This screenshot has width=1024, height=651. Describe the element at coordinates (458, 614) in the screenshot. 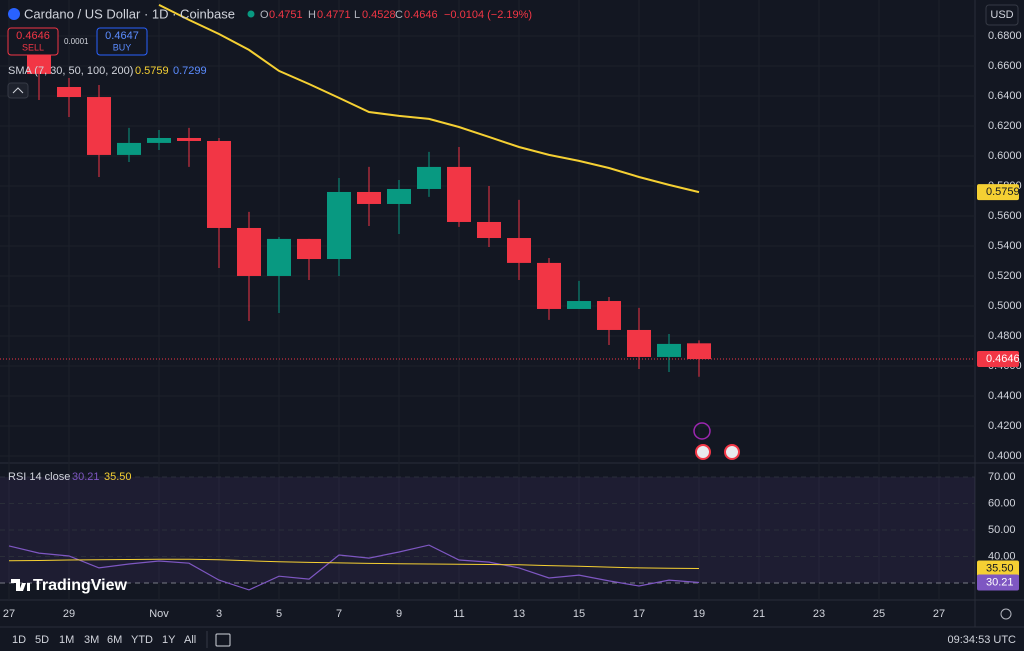

I see `x-tick-label: 11` at that location.